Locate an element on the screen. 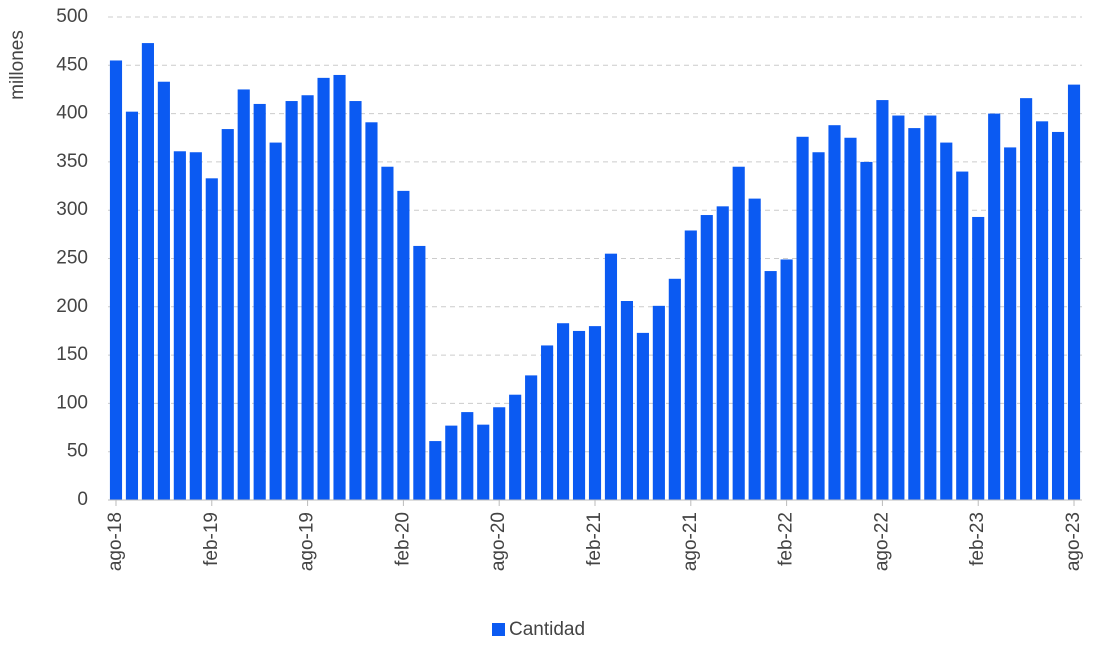  x-tick-label: feb-23 is located at coordinates (977, 539).